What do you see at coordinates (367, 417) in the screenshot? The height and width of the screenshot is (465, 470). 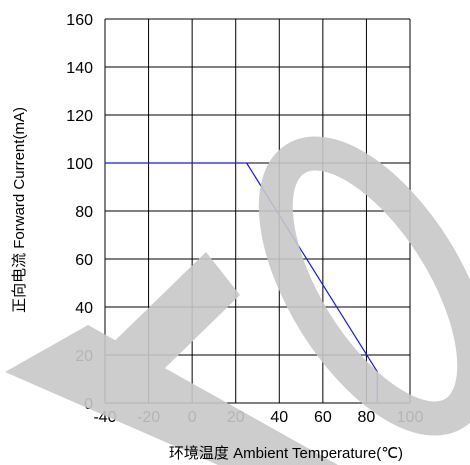 I see `x-tick-label: 80` at bounding box center [367, 417].